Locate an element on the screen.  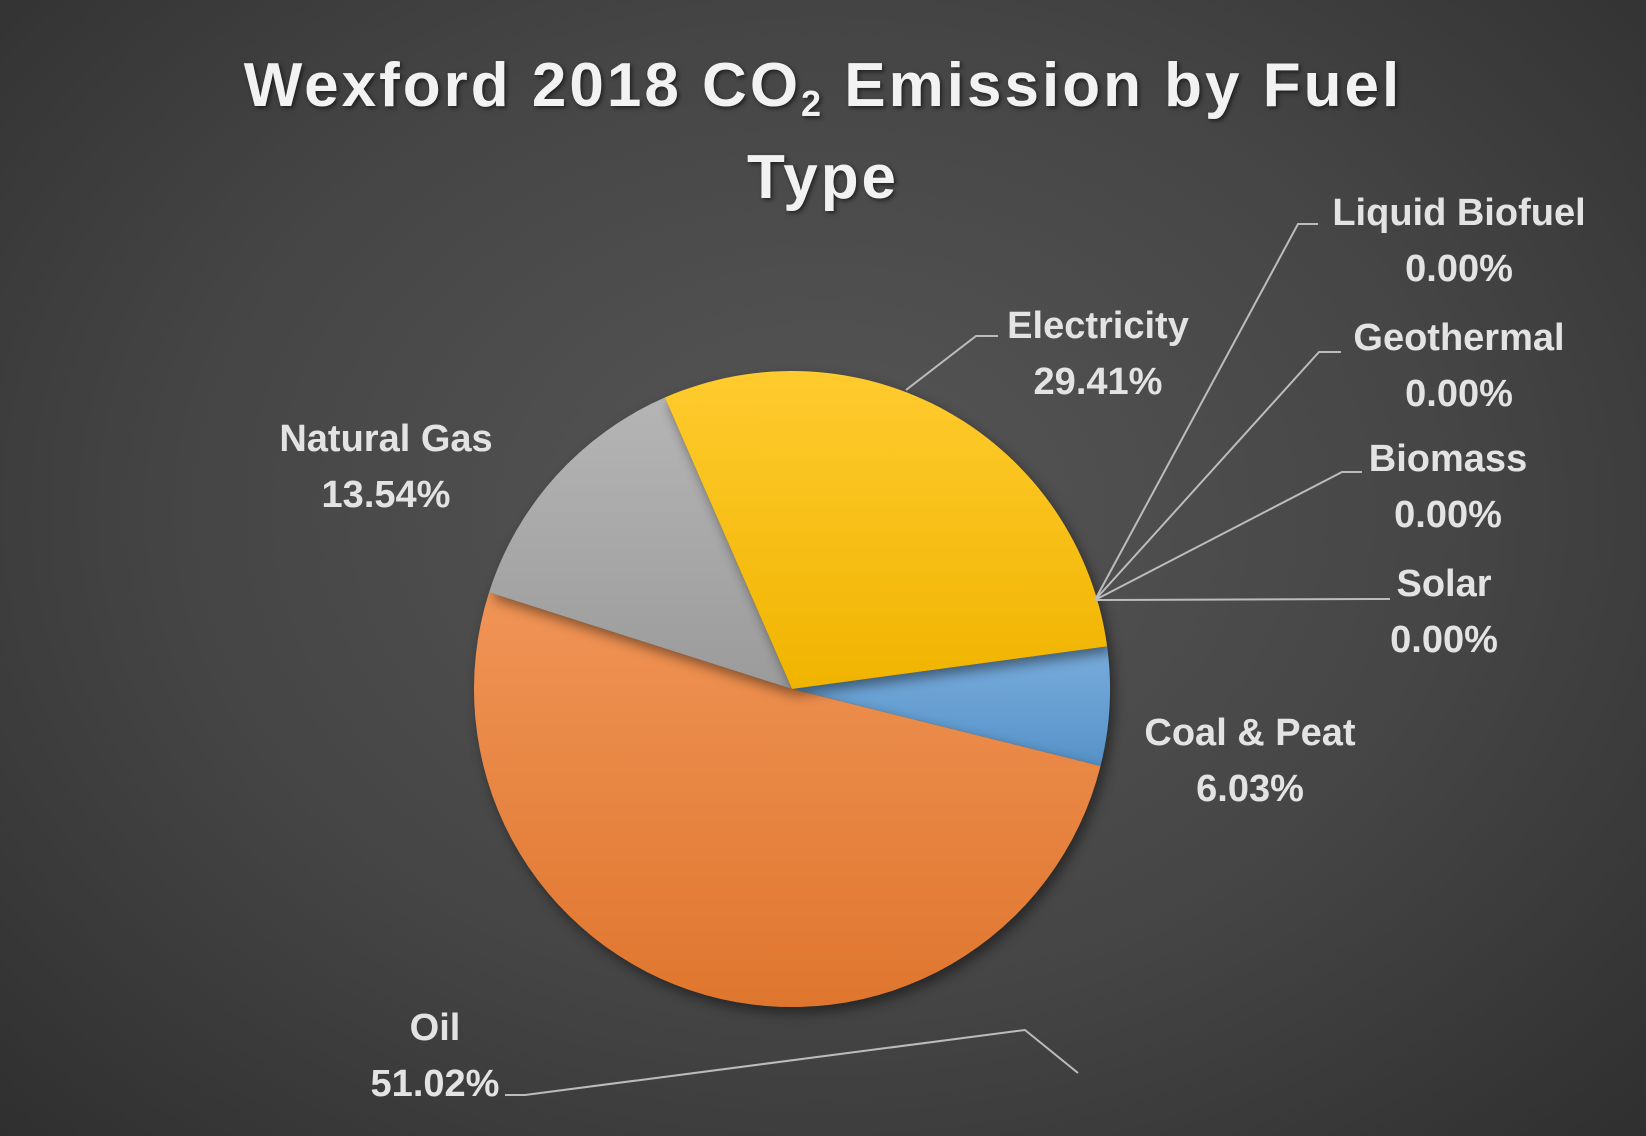
leader-line-electricity is located at coordinates (951, 363).